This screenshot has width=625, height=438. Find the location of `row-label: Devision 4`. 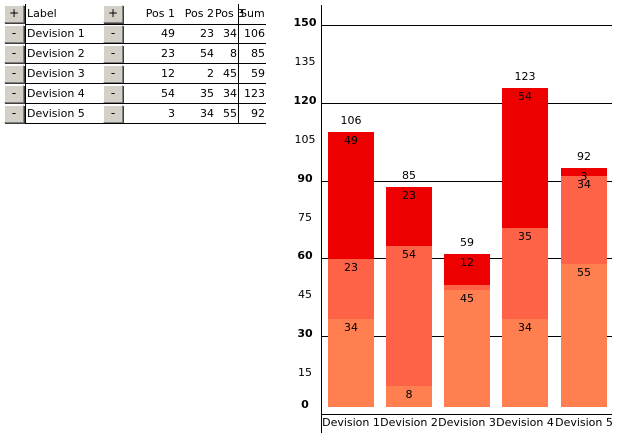

row-label: Devision 4 is located at coordinates (63, 94).